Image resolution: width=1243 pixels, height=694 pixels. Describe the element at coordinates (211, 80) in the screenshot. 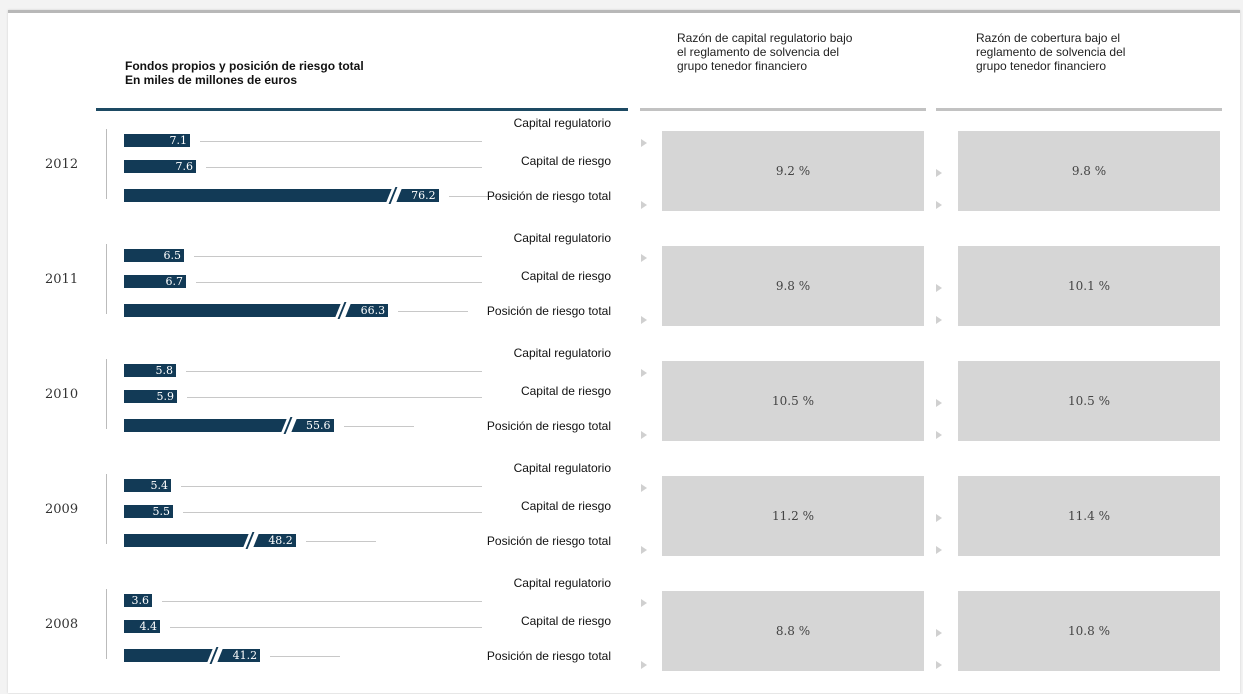

I see `chart-subtitle: En miles de millones de euros` at that location.